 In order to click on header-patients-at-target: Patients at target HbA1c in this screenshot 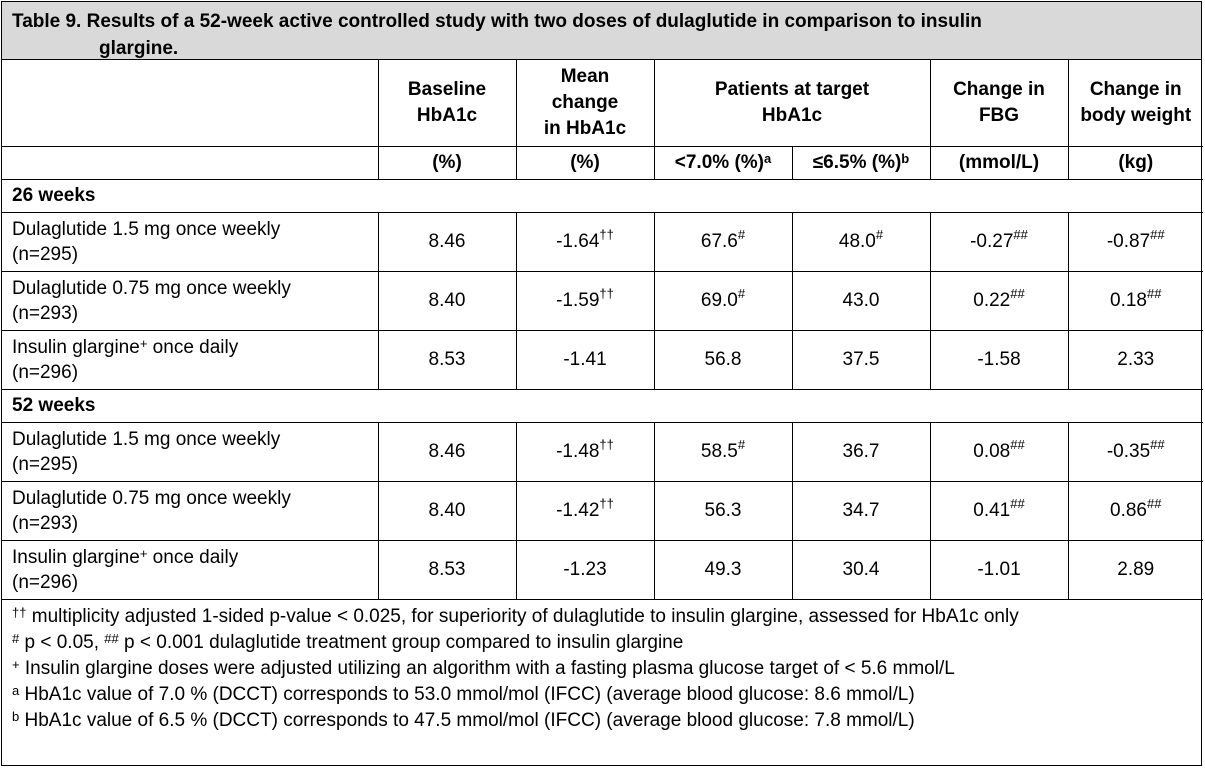, I will do `click(792, 103)`.